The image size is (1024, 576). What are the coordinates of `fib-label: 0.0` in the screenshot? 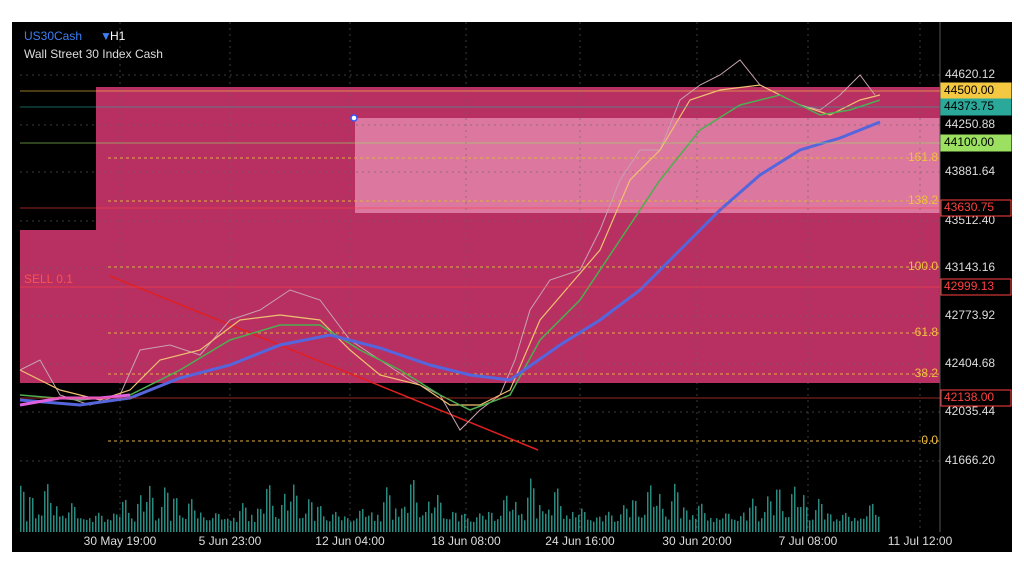 It's located at (929, 440).